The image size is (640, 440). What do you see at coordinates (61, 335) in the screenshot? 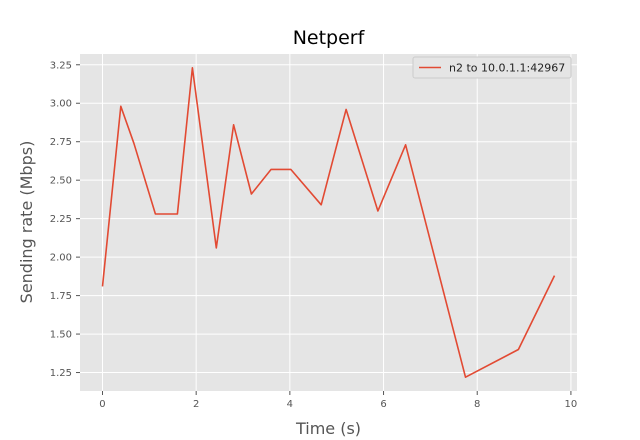
I see `y-tick-label: 1.50` at bounding box center [61, 335].